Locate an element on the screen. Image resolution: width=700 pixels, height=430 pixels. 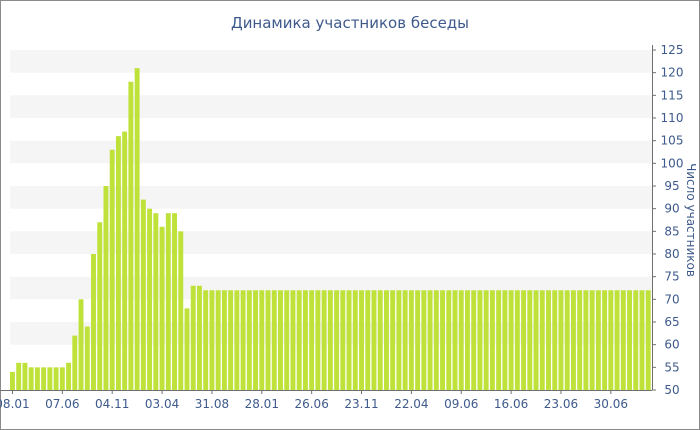
y-tick-label: 65 is located at coordinates (671, 322).